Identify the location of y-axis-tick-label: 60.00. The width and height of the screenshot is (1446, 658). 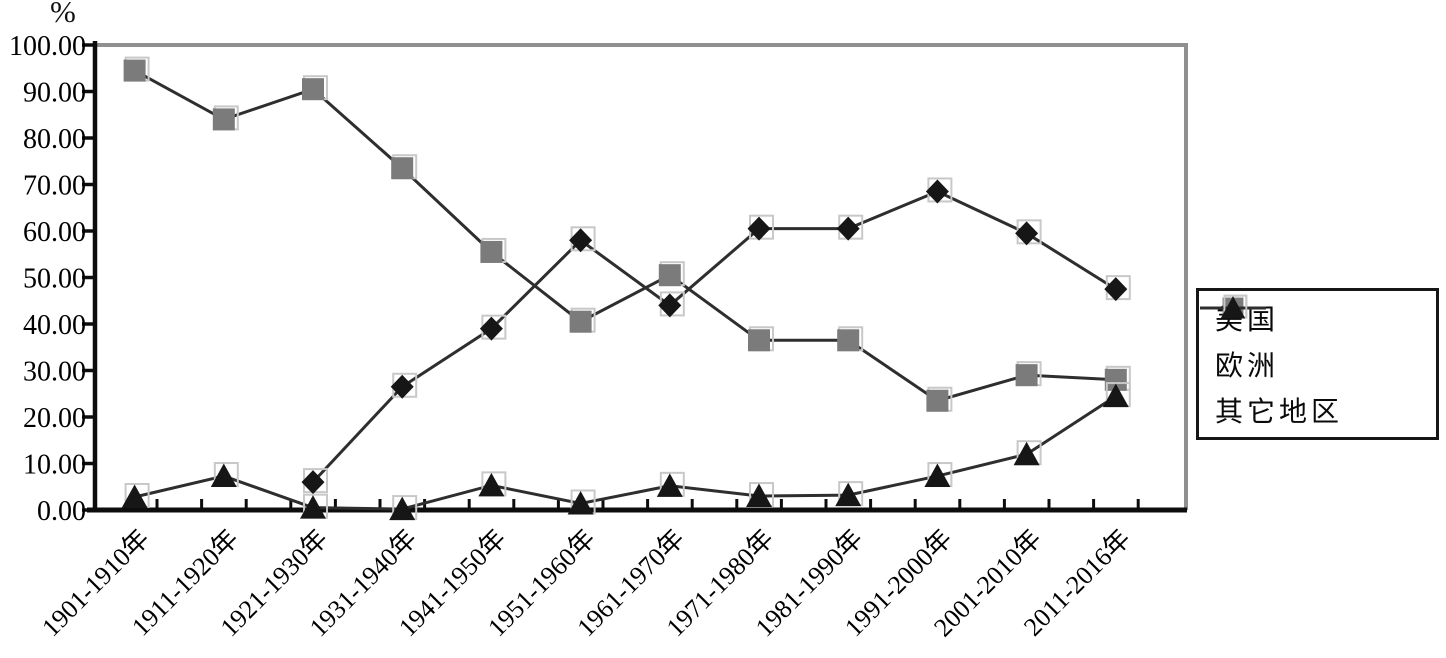
(54, 232).